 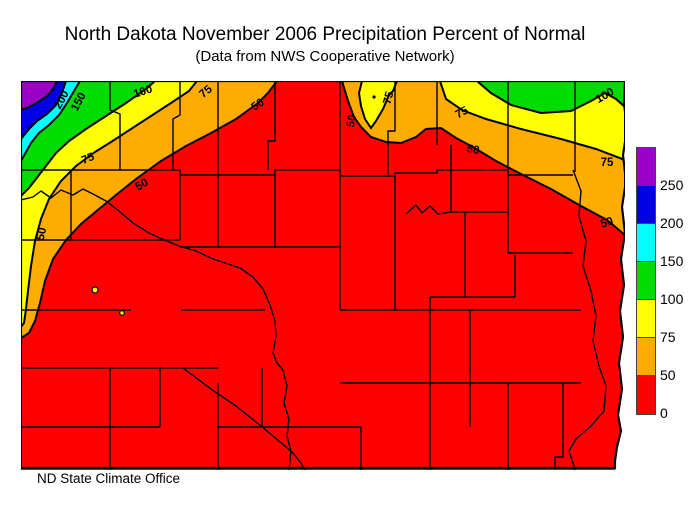 I want to click on legend-segment-orange, so click(x=646, y=357).